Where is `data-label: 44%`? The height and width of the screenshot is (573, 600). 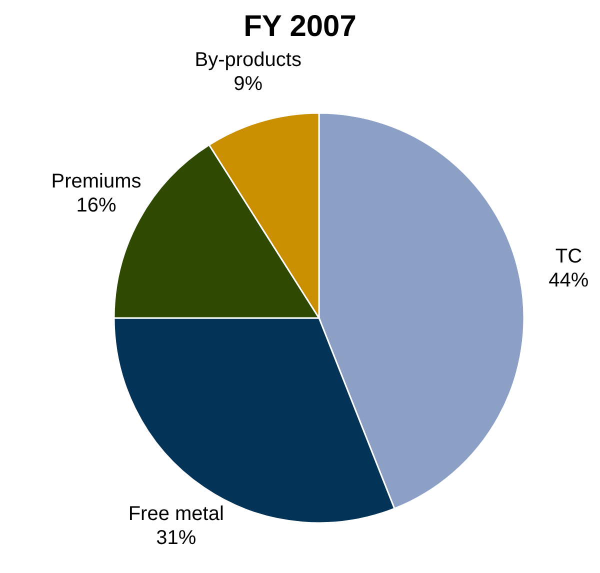
data-label: 44% is located at coordinates (568, 280).